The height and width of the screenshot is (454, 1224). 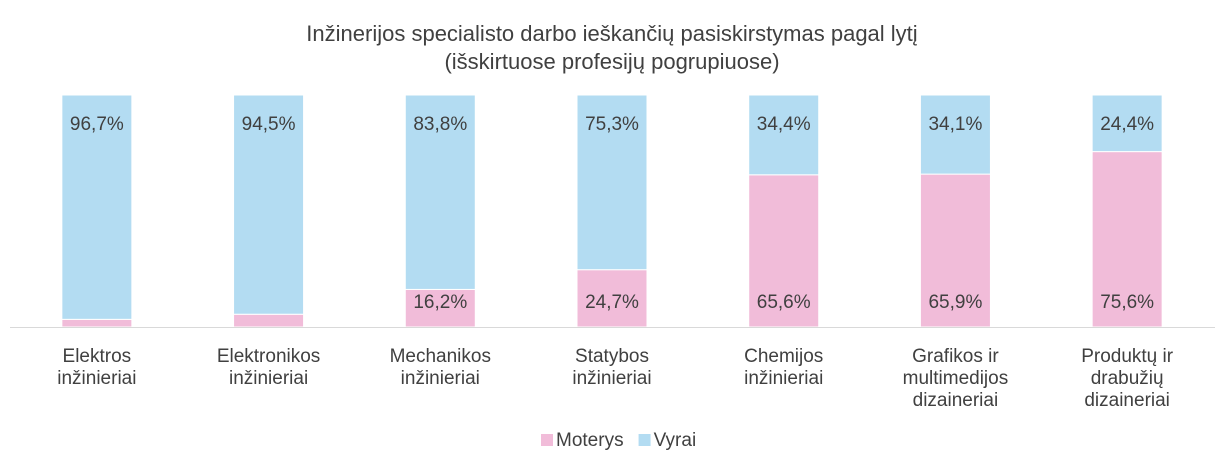 I want to click on data-label: 34,1%, so click(x=955, y=124).